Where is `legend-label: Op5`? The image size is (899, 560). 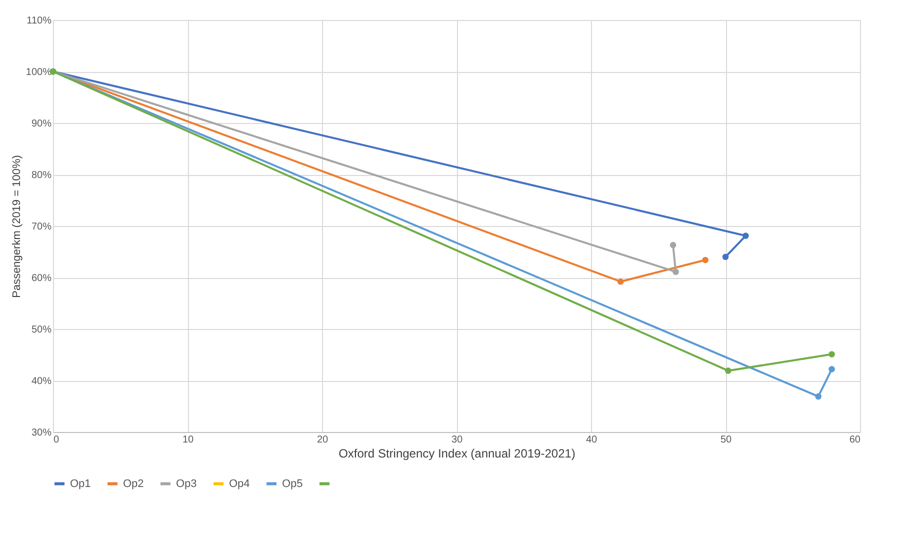
legend-label: Op5 is located at coordinates (292, 484).